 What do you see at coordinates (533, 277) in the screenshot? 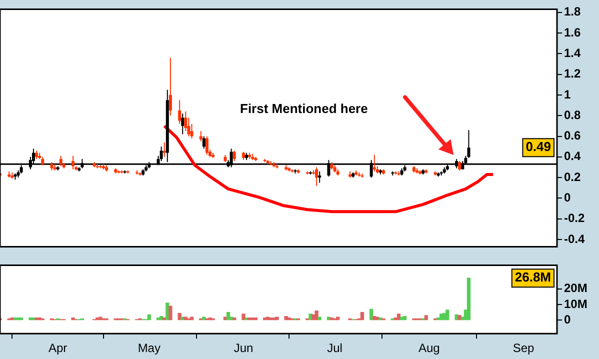
I see `annotation: 26.8M` at bounding box center [533, 277].